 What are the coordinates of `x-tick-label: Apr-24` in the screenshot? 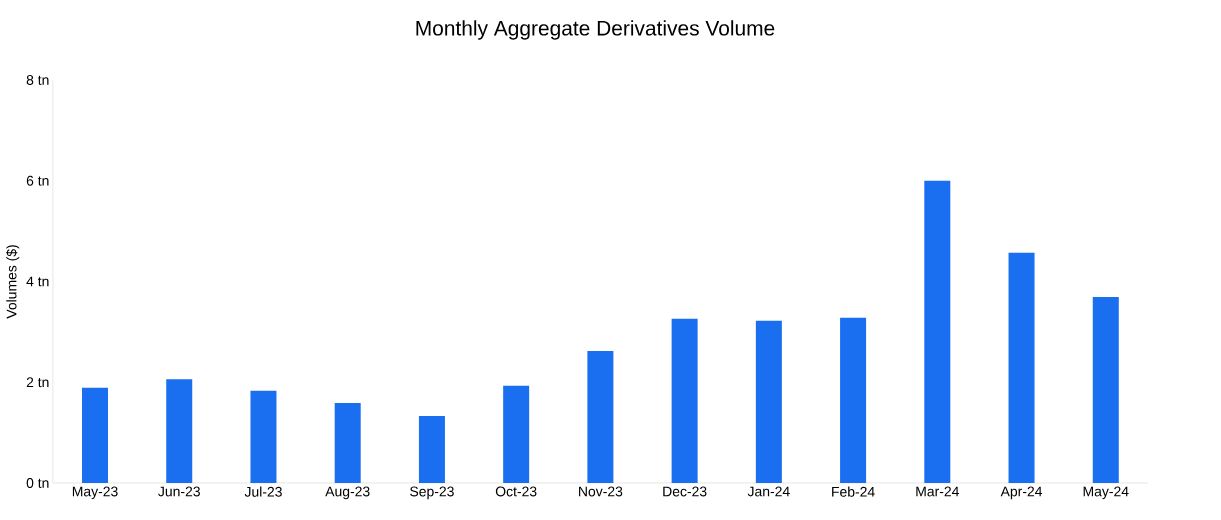 It's located at (1021, 493).